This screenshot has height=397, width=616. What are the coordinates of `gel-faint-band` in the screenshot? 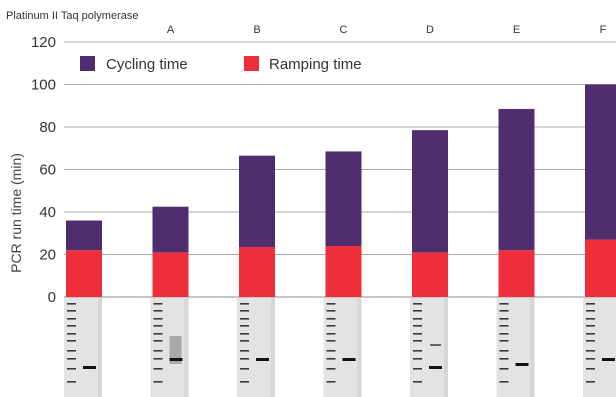 It's located at (435, 345).